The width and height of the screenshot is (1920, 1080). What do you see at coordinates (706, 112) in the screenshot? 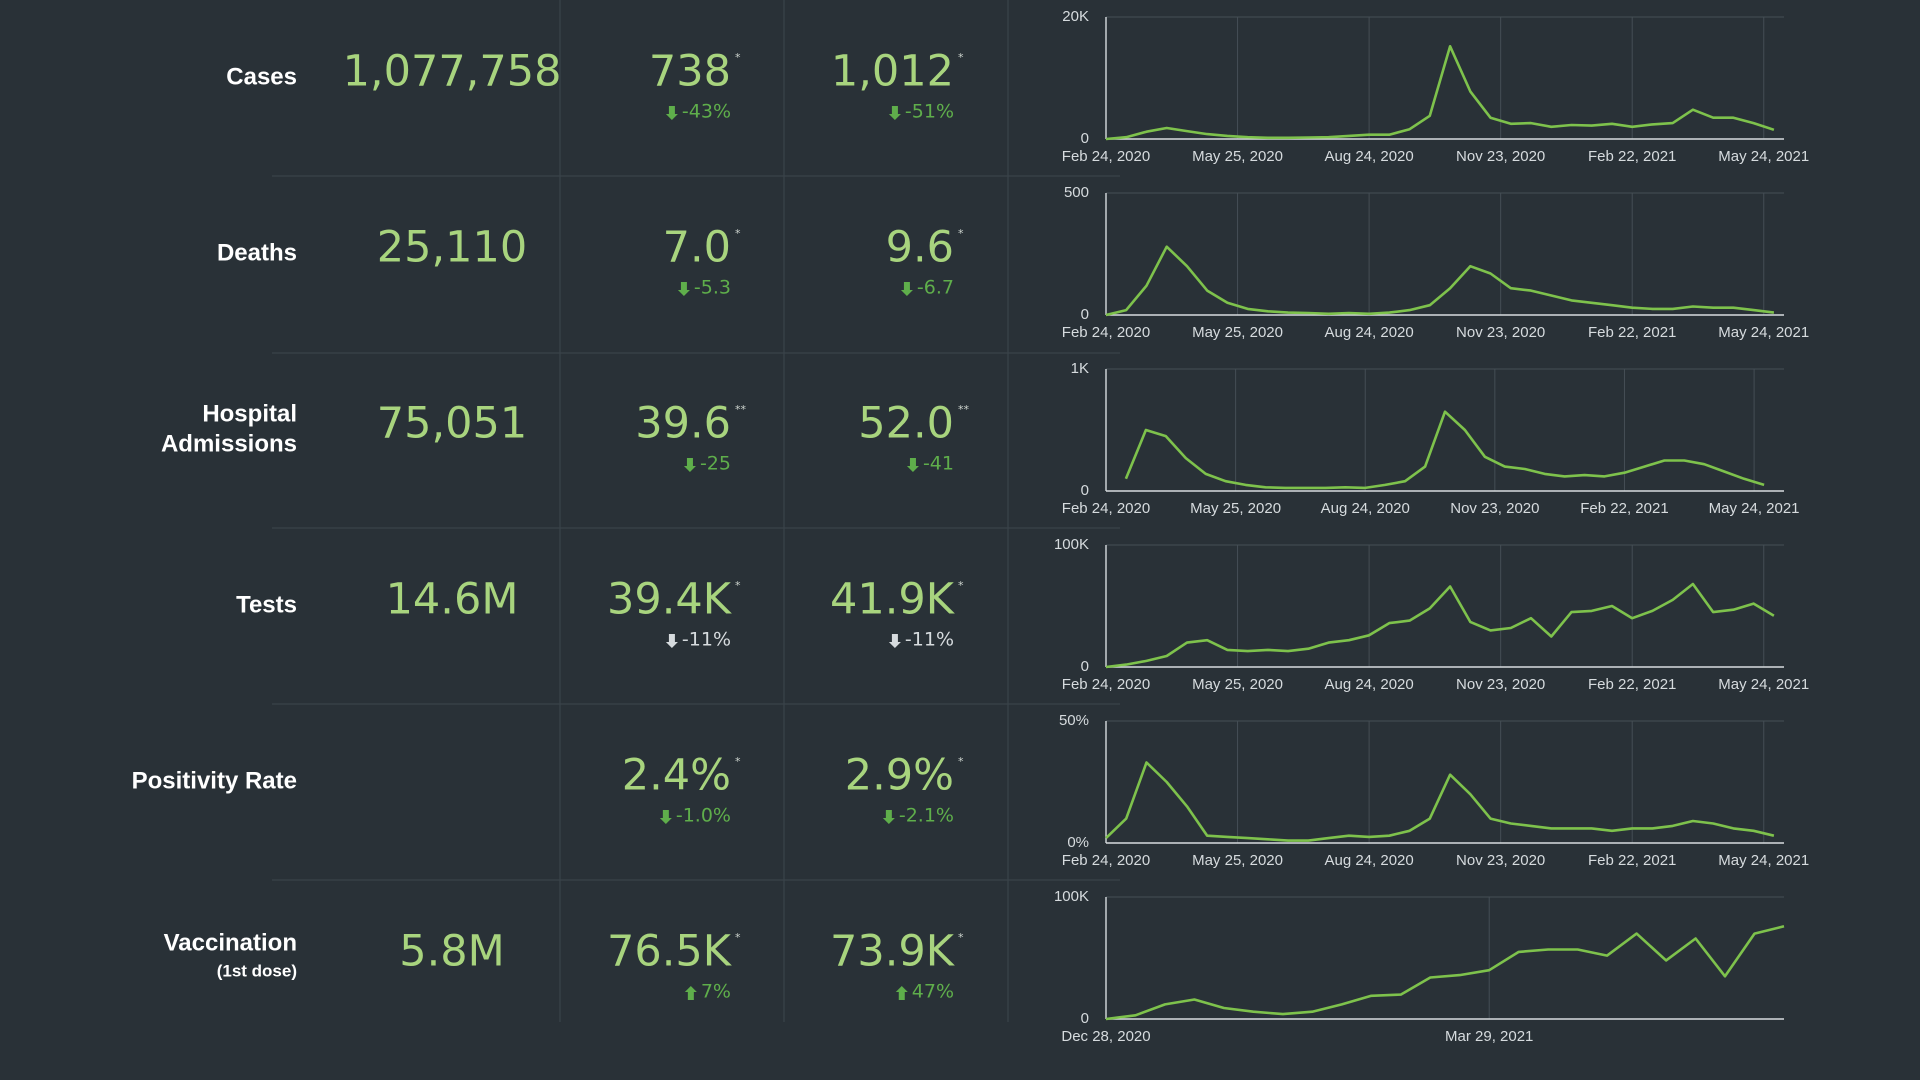
I see `change-value: -43%` at bounding box center [706, 112].